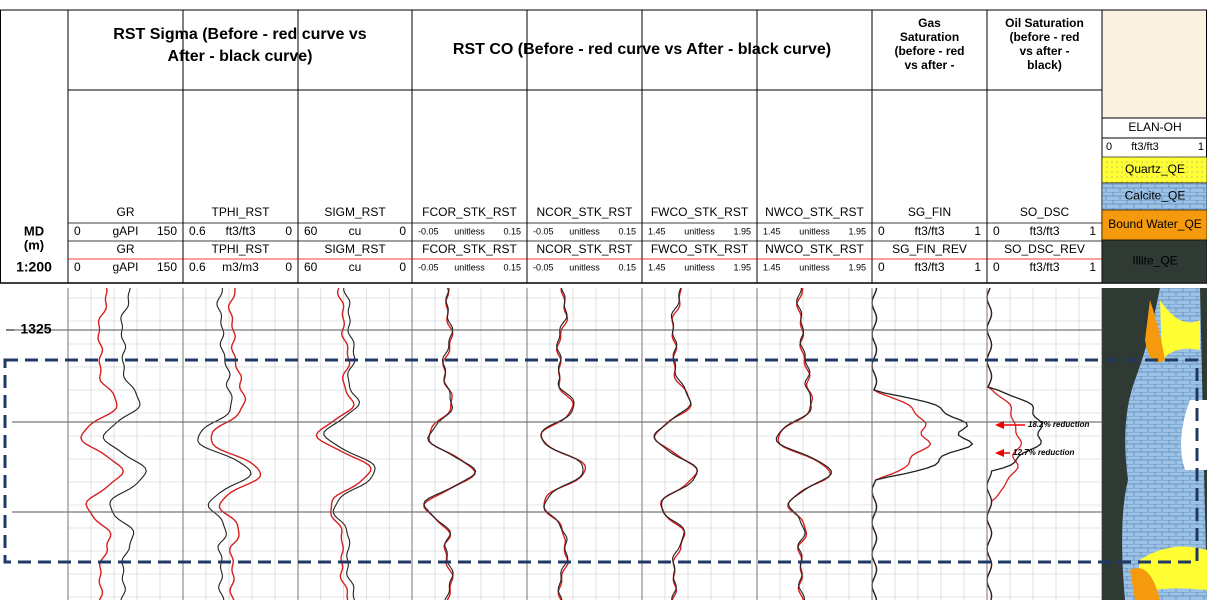 The width and height of the screenshot is (1207, 600). What do you see at coordinates (1044, 23) in the screenshot?
I see `group-title: Oil Saturation` at bounding box center [1044, 23].